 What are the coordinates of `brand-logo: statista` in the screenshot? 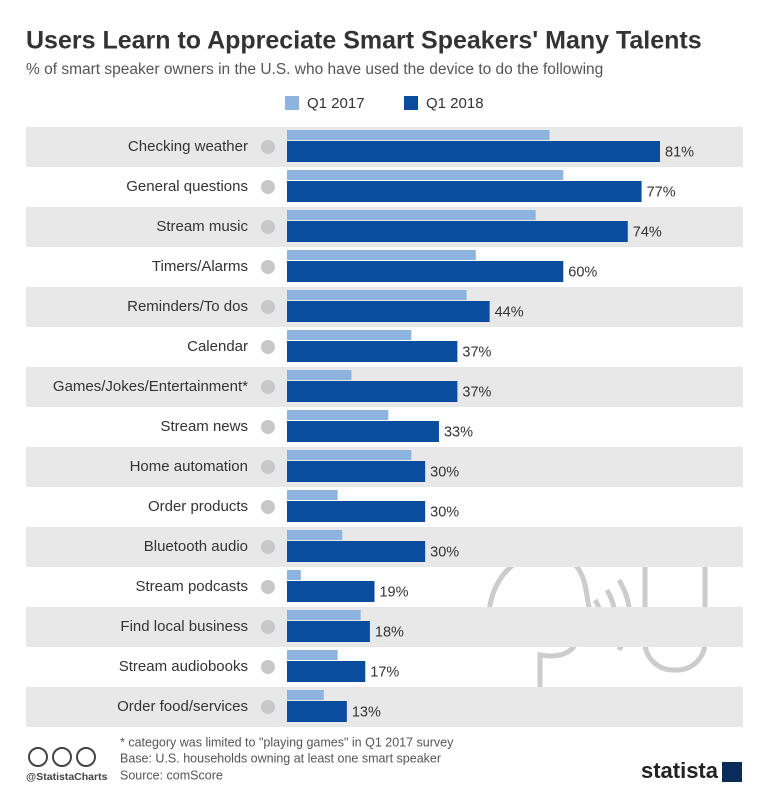 It's located at (680, 770).